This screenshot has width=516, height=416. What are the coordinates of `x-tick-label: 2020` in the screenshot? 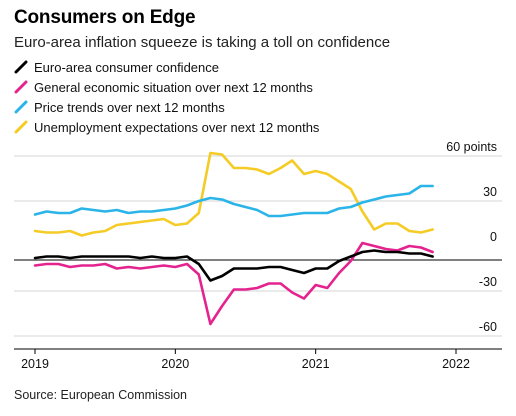 It's located at (175, 364).